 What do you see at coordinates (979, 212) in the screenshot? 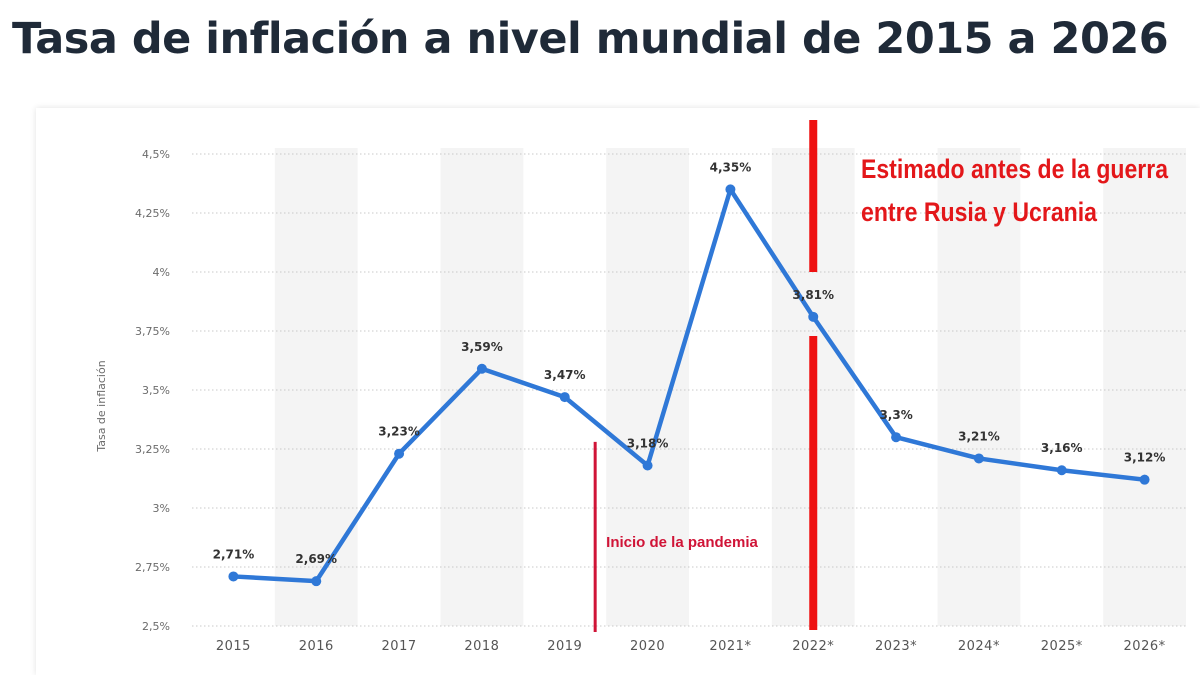
I see `war-annotation-line-2: entre Rusia y Ucrania` at bounding box center [979, 212].